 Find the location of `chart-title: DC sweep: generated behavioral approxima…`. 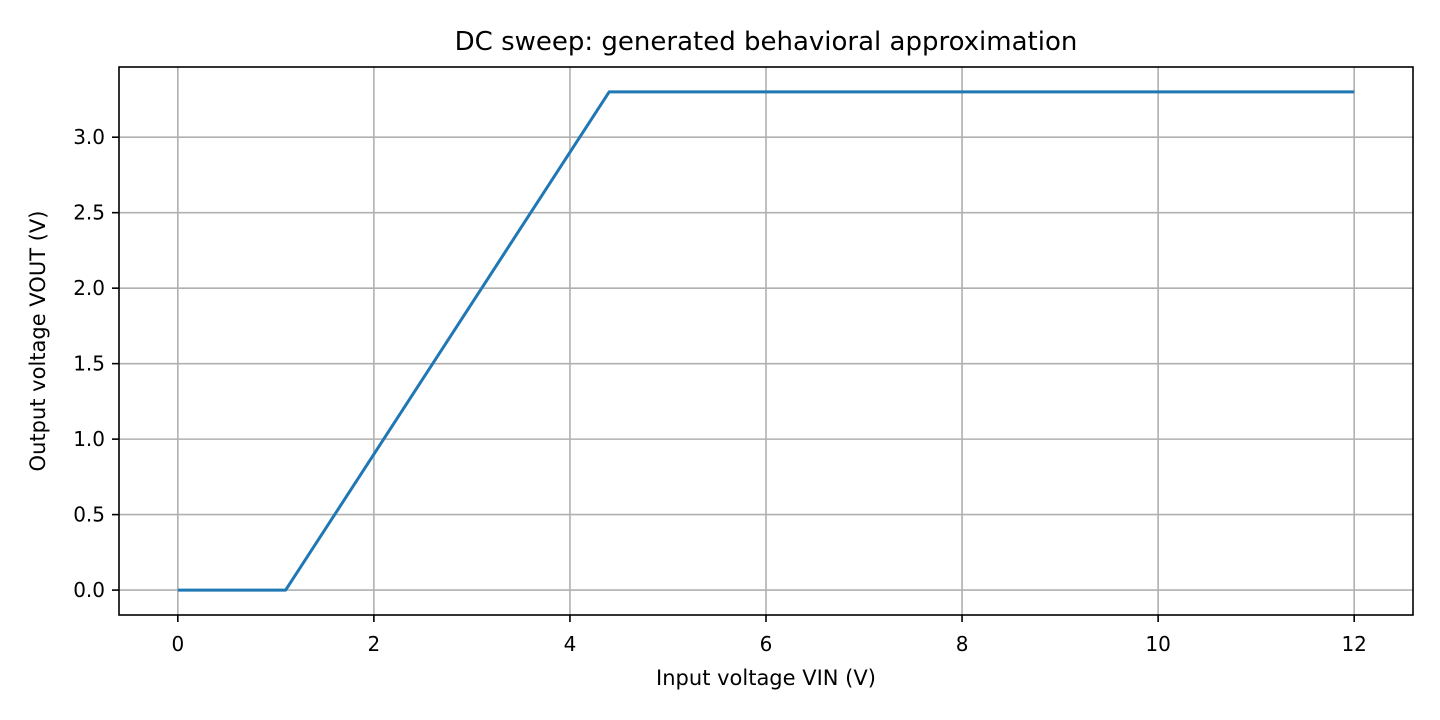

chart-title: DC sweep: generated behavioral approxima… is located at coordinates (766, 42).